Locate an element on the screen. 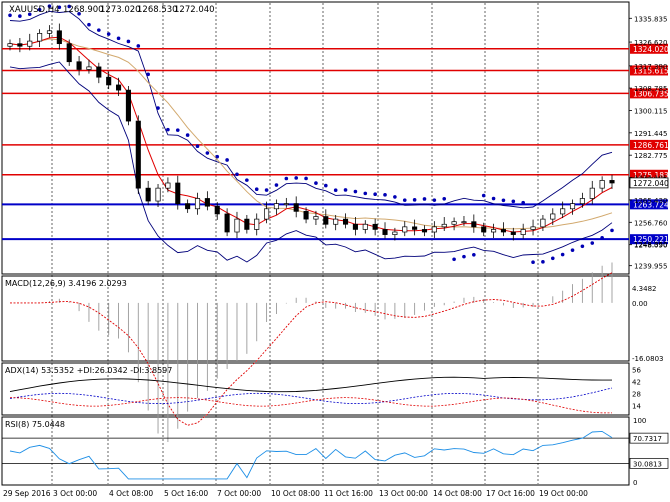 The height and width of the screenshot is (502, 670). level-label: 1324.020 is located at coordinates (651, 49).